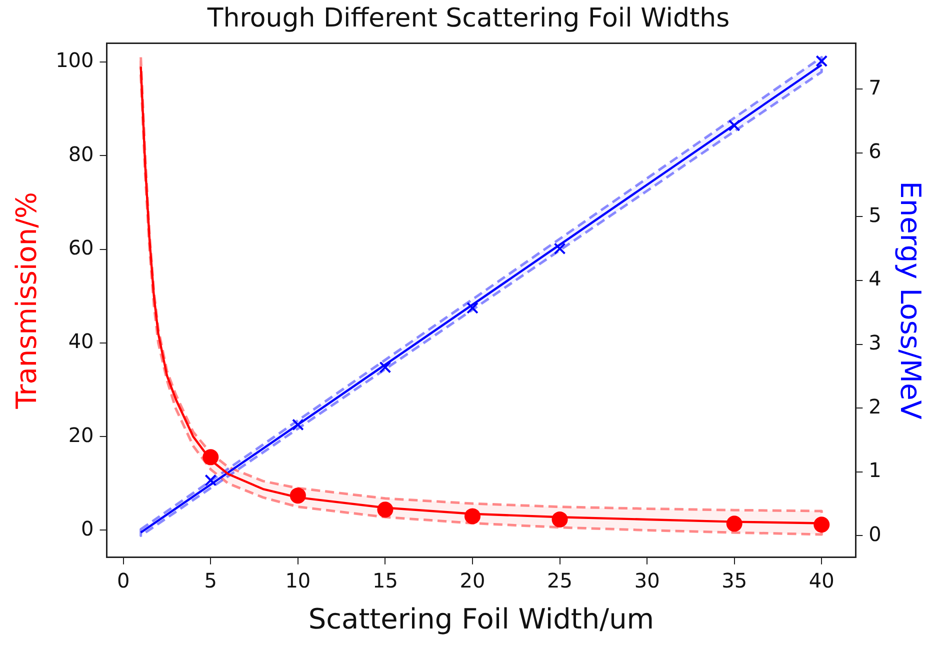  Describe the element at coordinates (735, 580) in the screenshot. I see `x-tick-label: 35` at that location.